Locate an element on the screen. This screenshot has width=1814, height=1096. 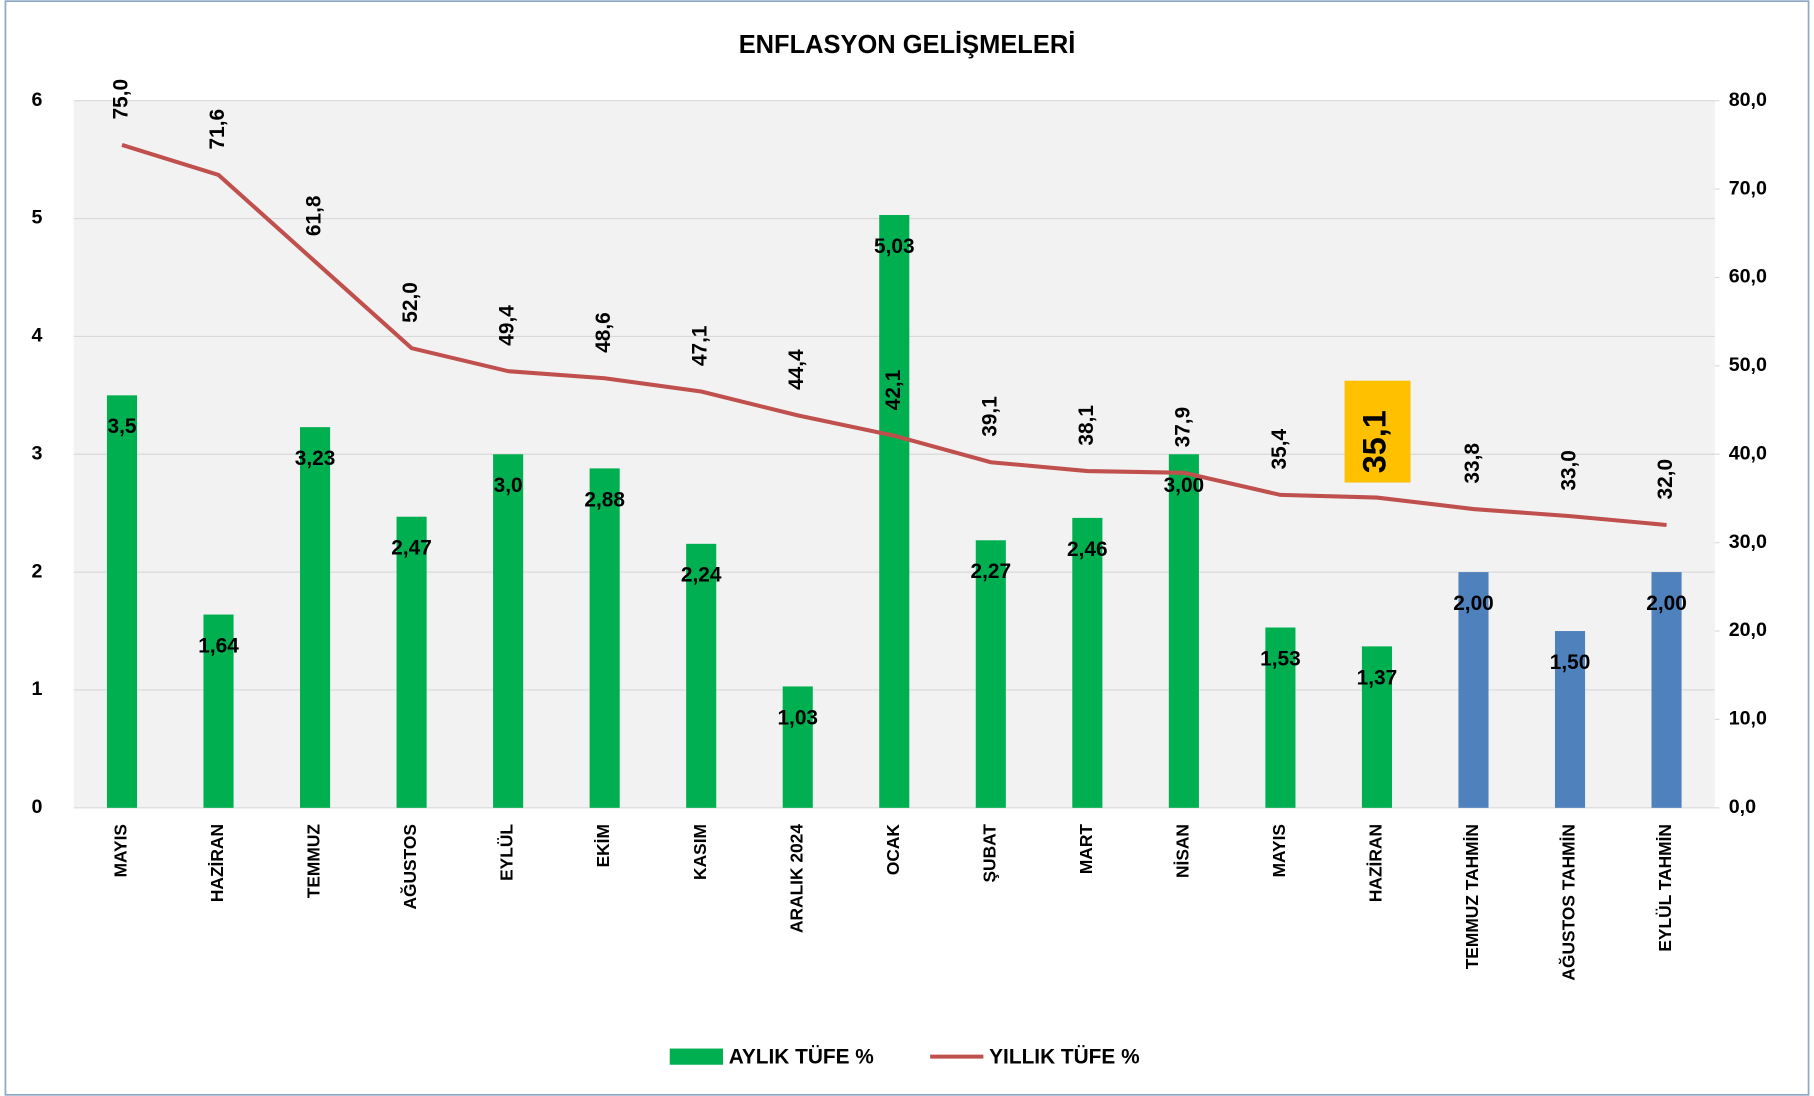
line-value-label: 38,1 is located at coordinates (1086, 425).